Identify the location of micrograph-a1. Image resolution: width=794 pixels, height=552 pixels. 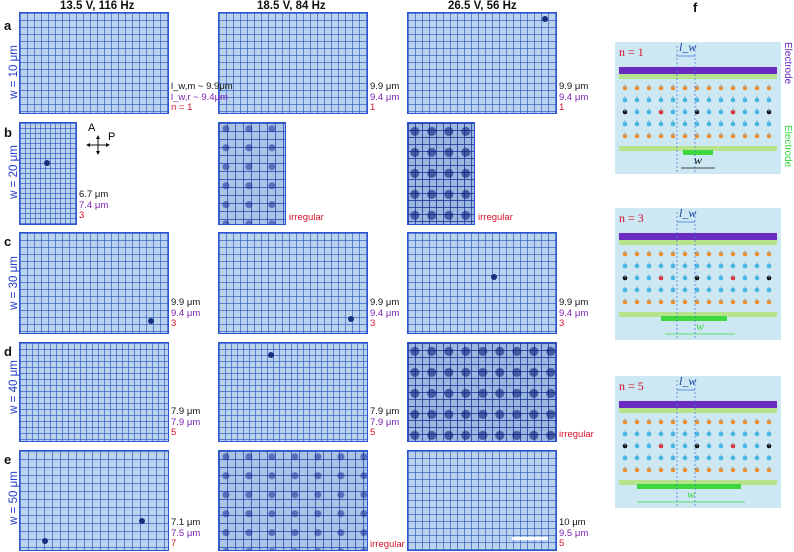
(94, 63).